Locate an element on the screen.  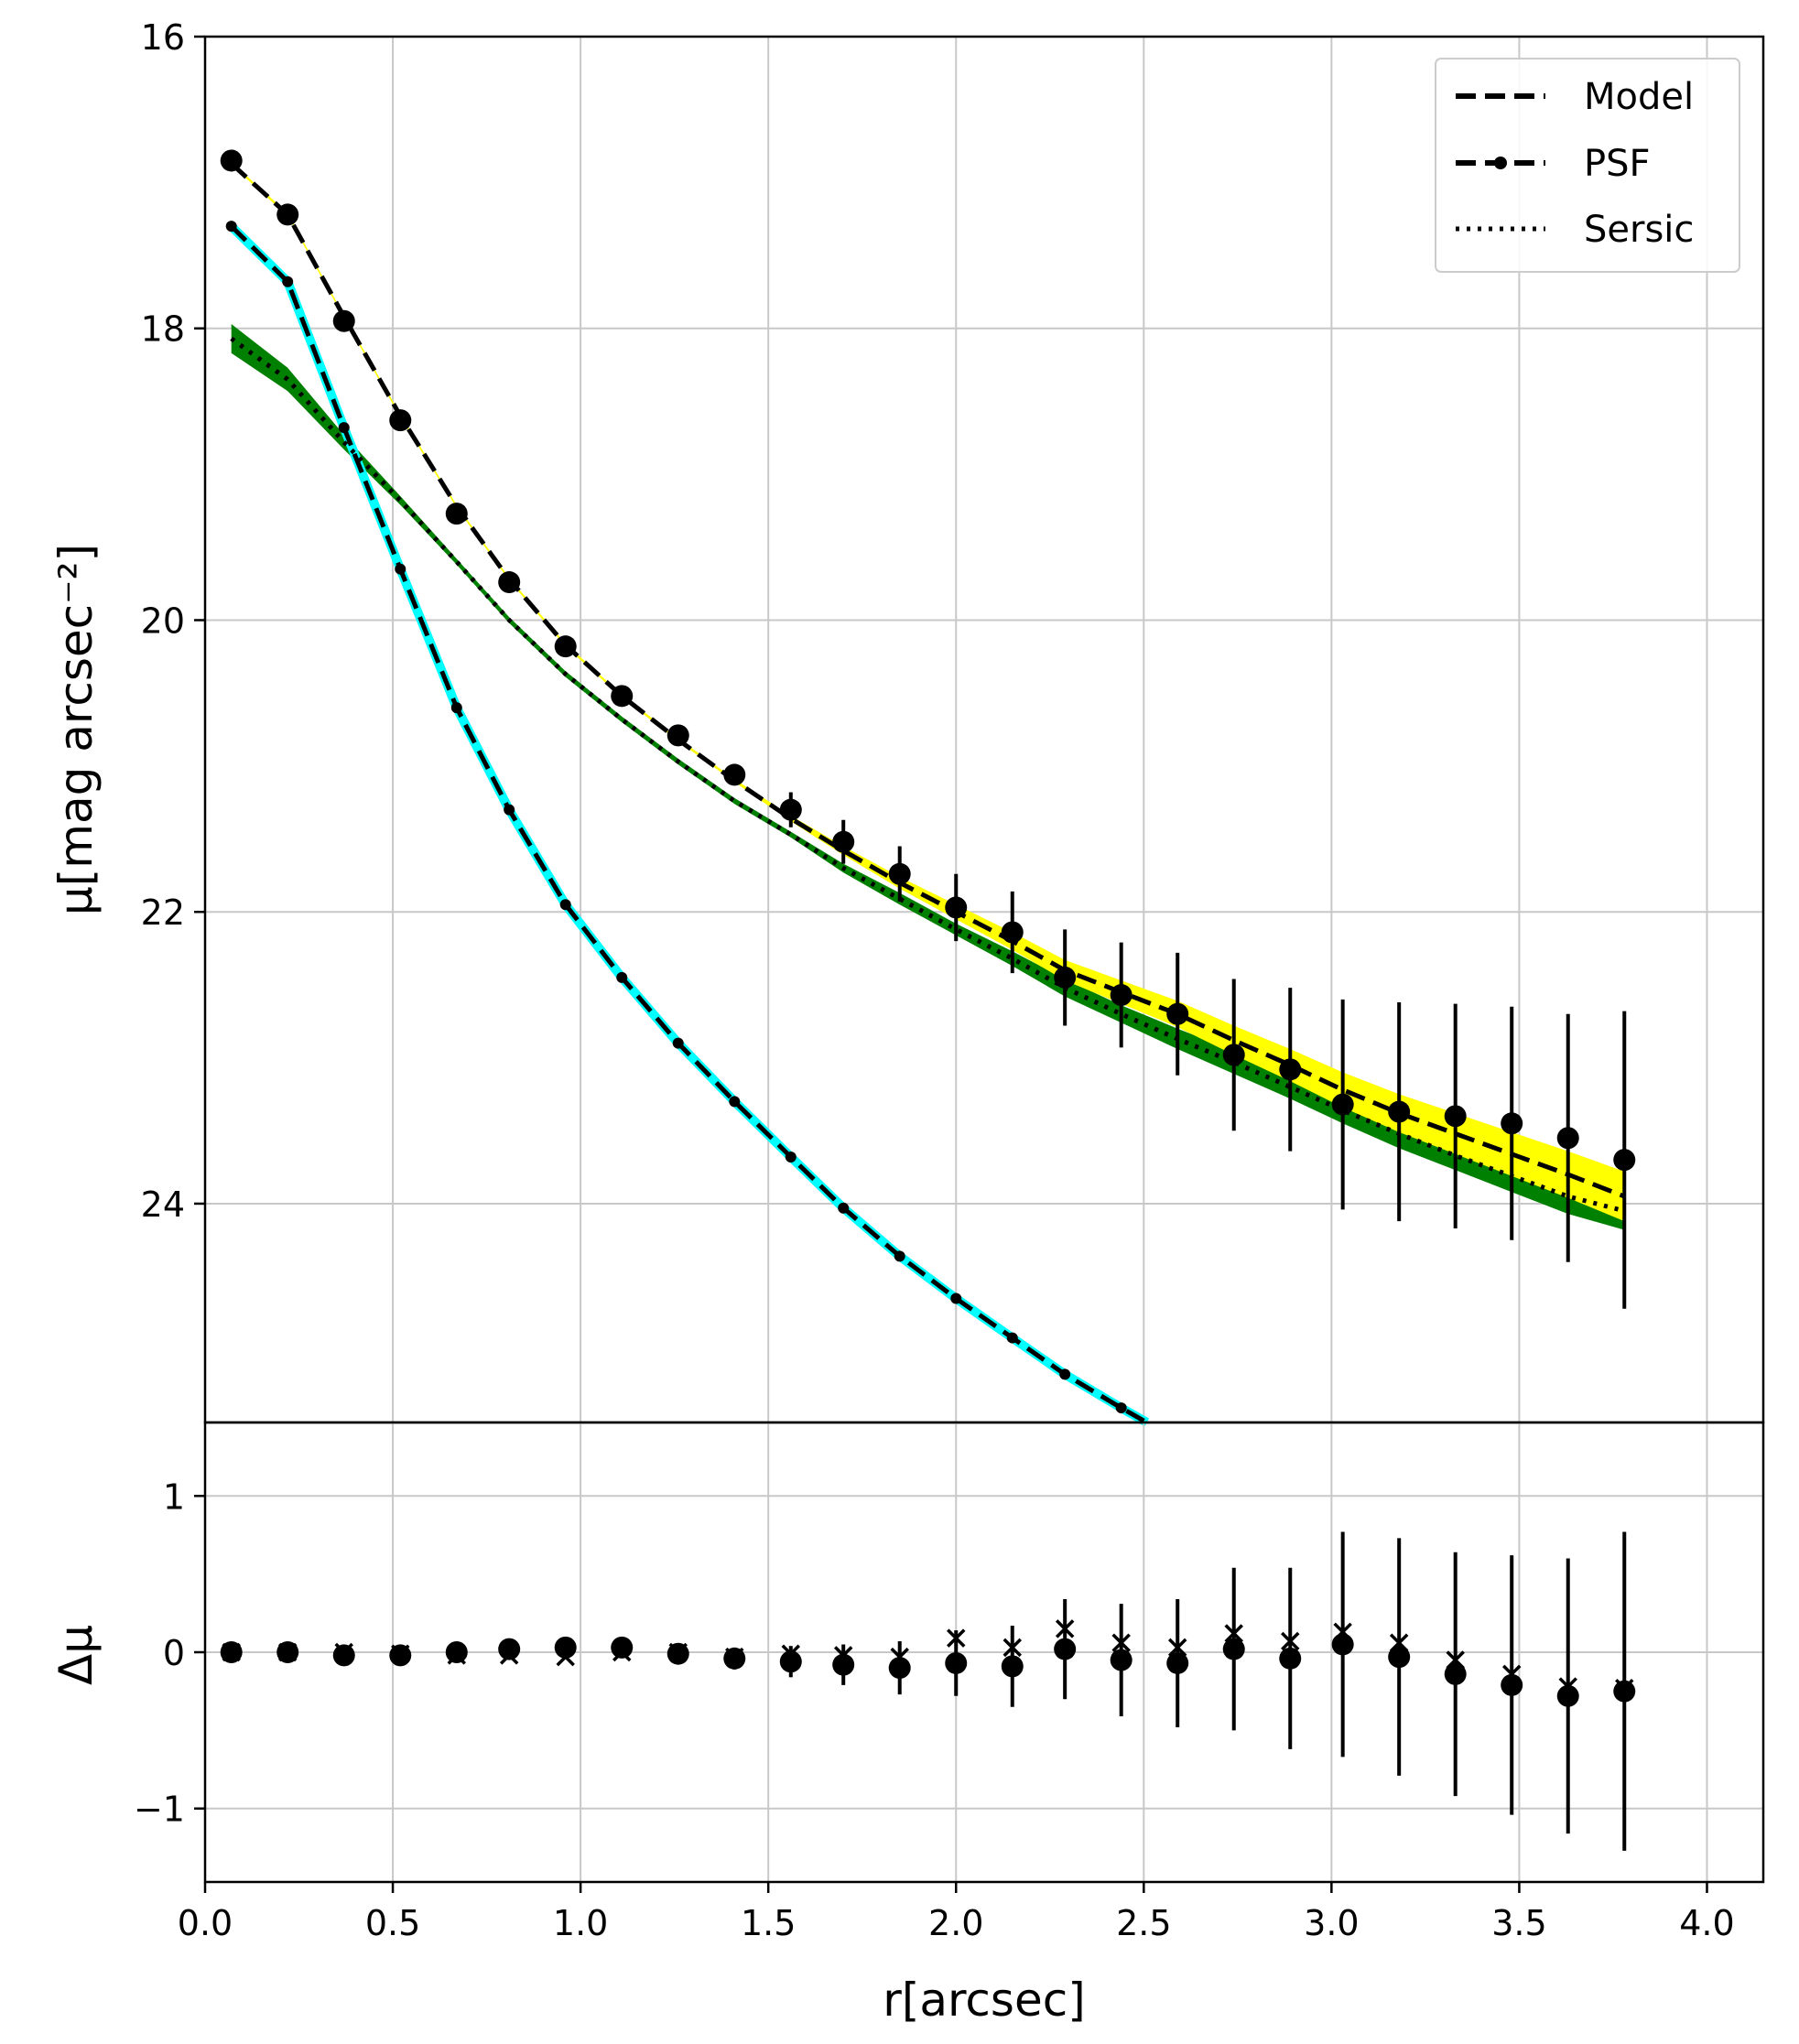
top-yticks: 16 18 20 22 24 is located at coordinates (173, 621).